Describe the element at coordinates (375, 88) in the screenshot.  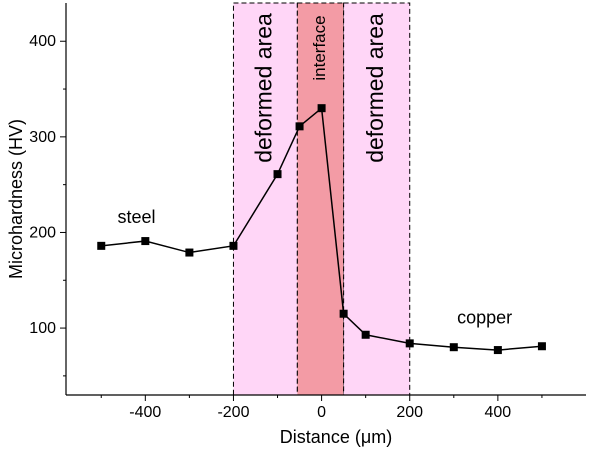
I see `region-label-2: deformed area` at that location.